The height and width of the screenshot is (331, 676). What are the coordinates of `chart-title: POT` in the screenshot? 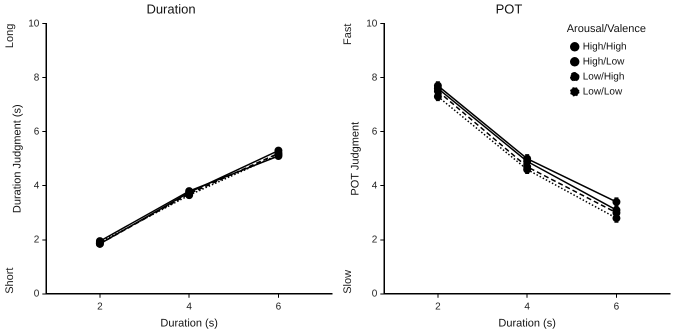 It's located at (509, 8).